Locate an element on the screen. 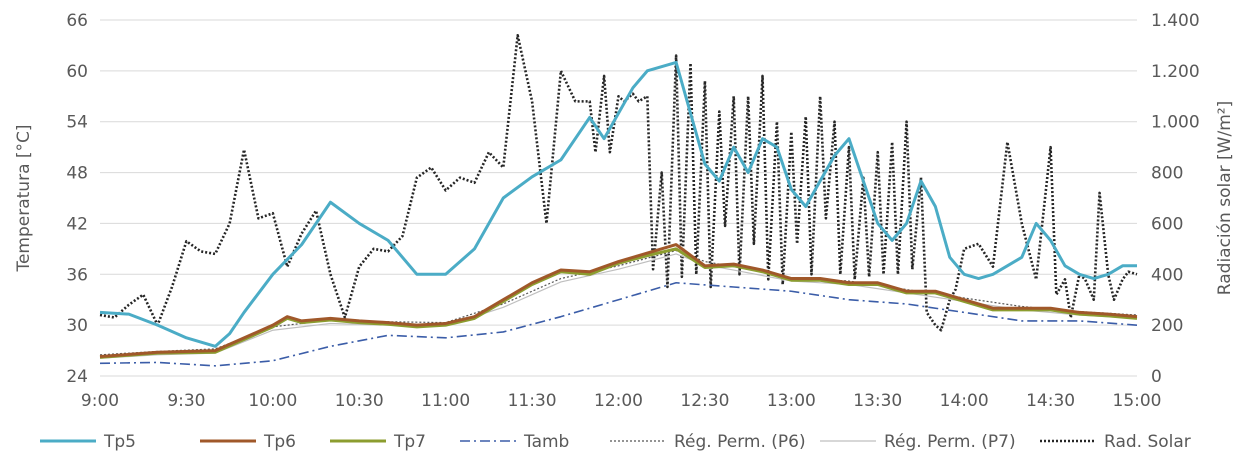  legend-label: Rég. Perm. (P6) is located at coordinates (740, 442).